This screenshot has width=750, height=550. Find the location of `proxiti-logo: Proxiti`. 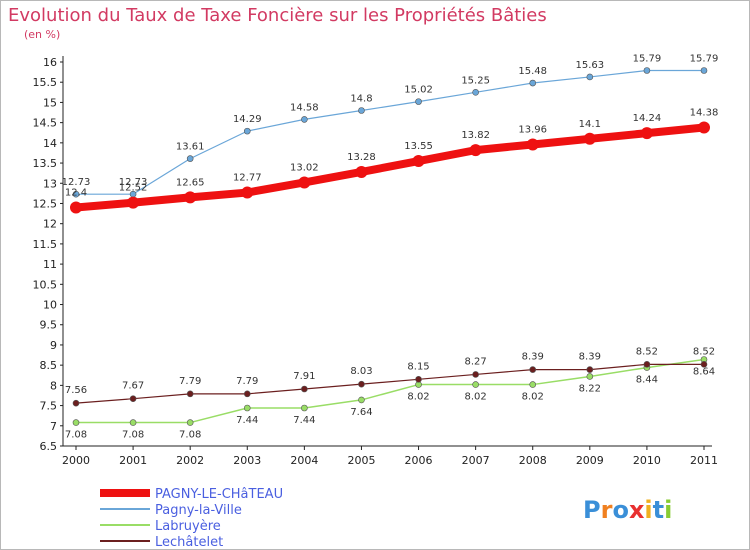

proxiti-logo: Proxiti is located at coordinates (627, 510).